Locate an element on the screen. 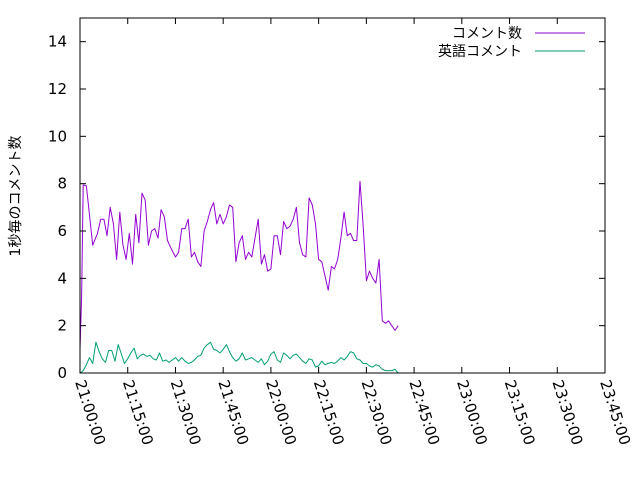  y-axis-title: 1秒毎のコメント数 is located at coordinates (16, 196).